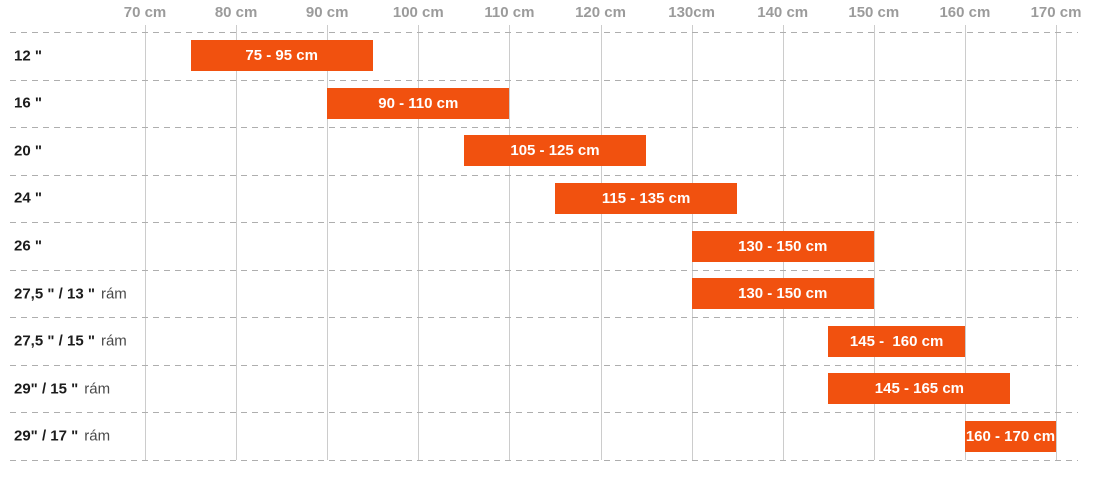 Image resolution: width=1114 pixels, height=483 pixels. Describe the element at coordinates (965, 12) in the screenshot. I see `x-tick-label: 160 cm` at that location.